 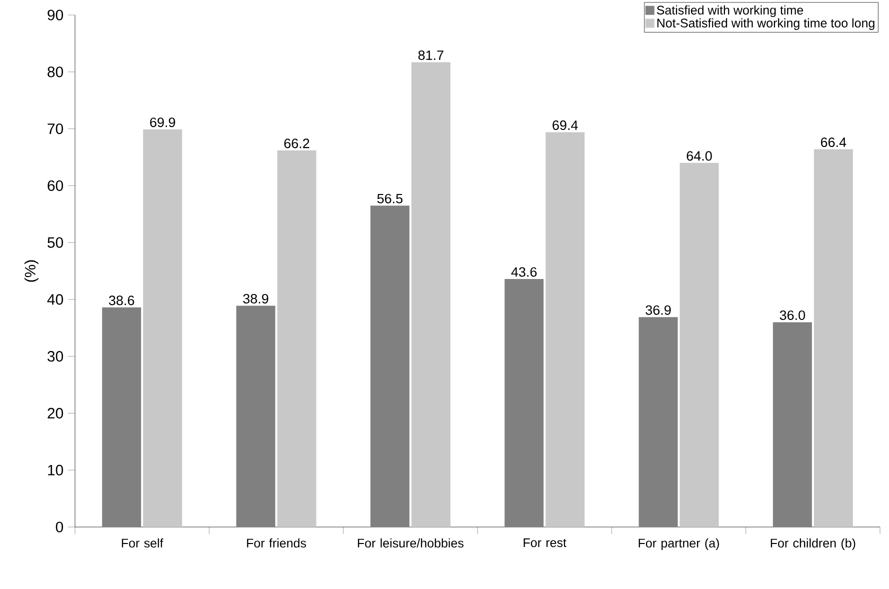 What do you see at coordinates (31, 271) in the screenshot?
I see `y-axis-title: (%)` at bounding box center [31, 271].